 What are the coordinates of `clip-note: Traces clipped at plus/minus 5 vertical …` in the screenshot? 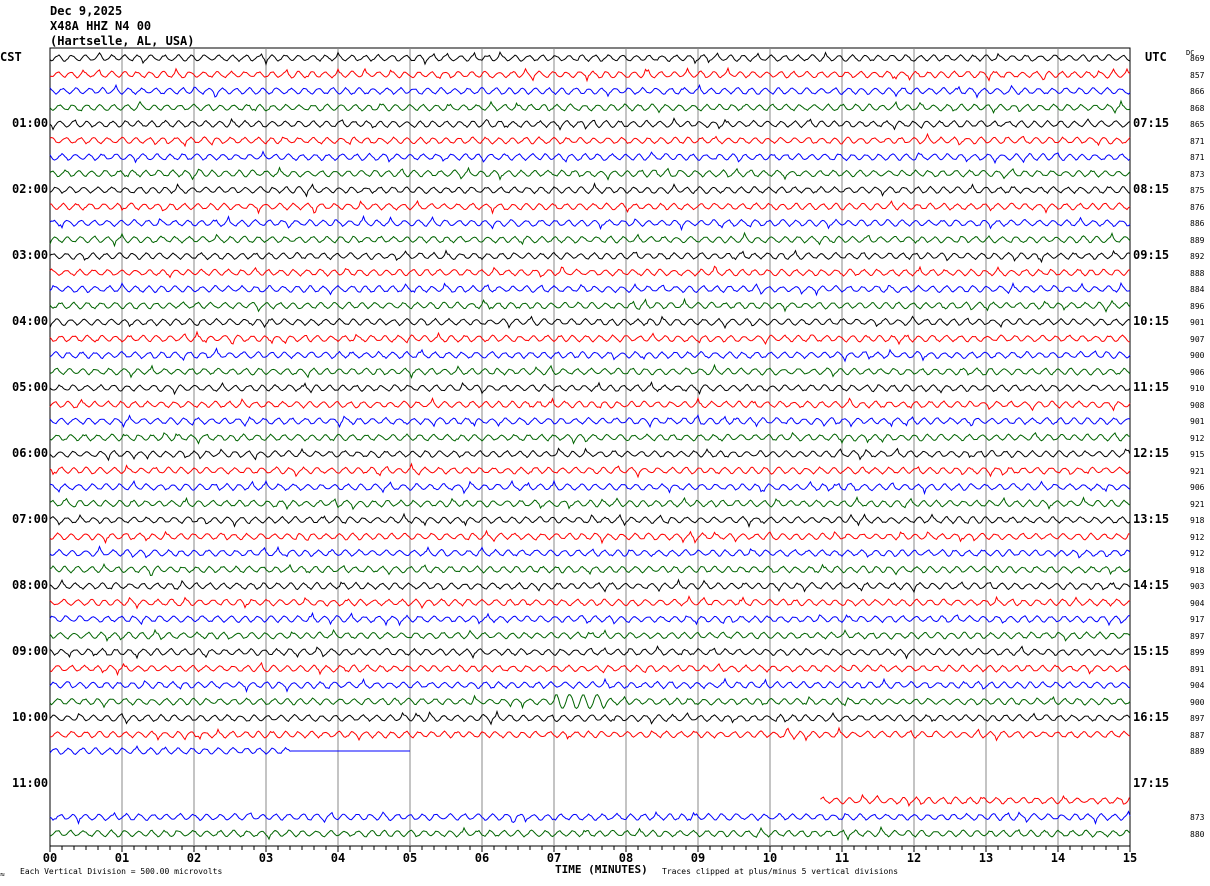 It's located at (780, 871).